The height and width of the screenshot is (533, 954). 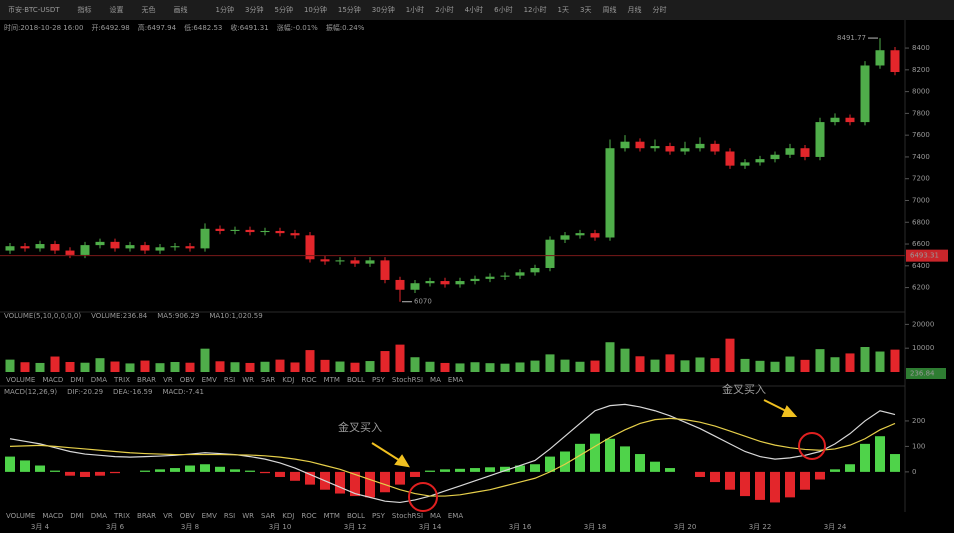 I want to click on interval-button: 4小时, so click(x=474, y=9).